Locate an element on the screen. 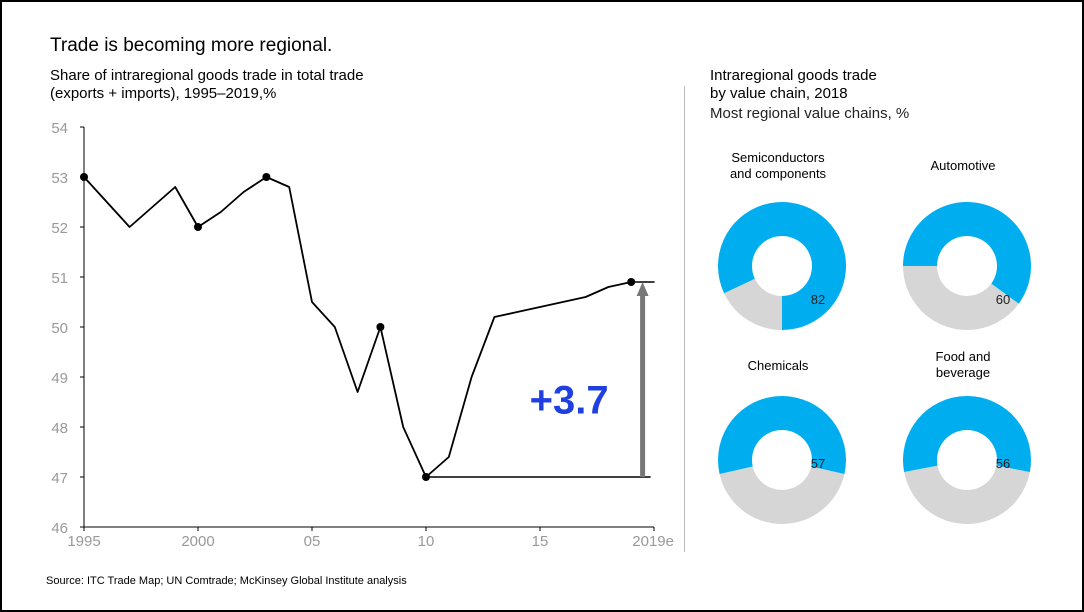 The height and width of the screenshot is (612, 1084). donut-name-label: Chemicals is located at coordinates (778, 366).